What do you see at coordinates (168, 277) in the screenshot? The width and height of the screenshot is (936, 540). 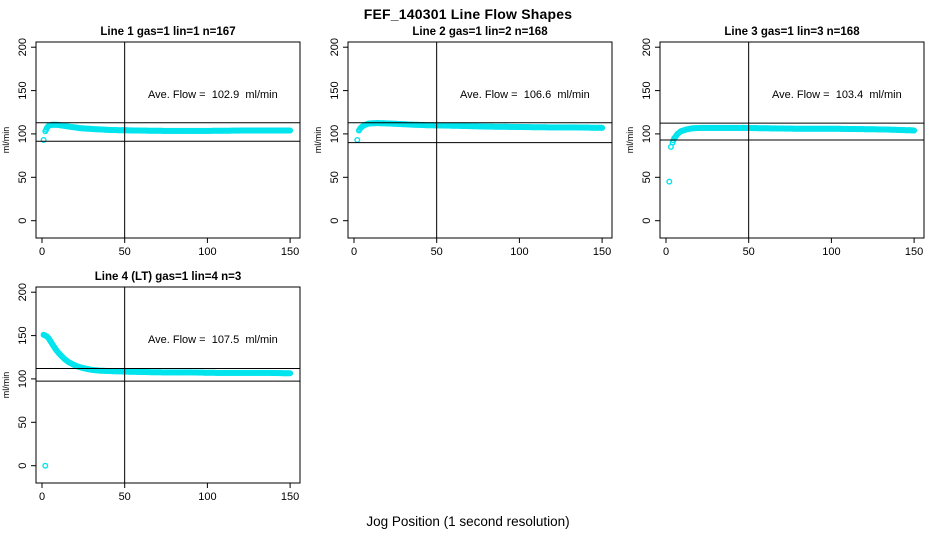 I see `subplot-title: Line 4 (LT) gas=1 lin=4 n=3` at bounding box center [168, 277].